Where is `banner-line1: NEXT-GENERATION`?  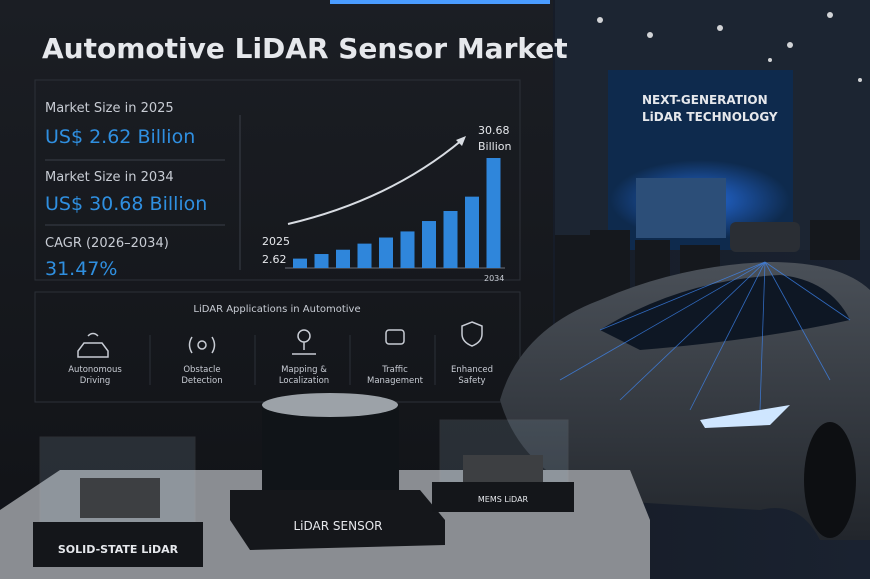
banner-line1: NEXT-GENERATION is located at coordinates (705, 100).